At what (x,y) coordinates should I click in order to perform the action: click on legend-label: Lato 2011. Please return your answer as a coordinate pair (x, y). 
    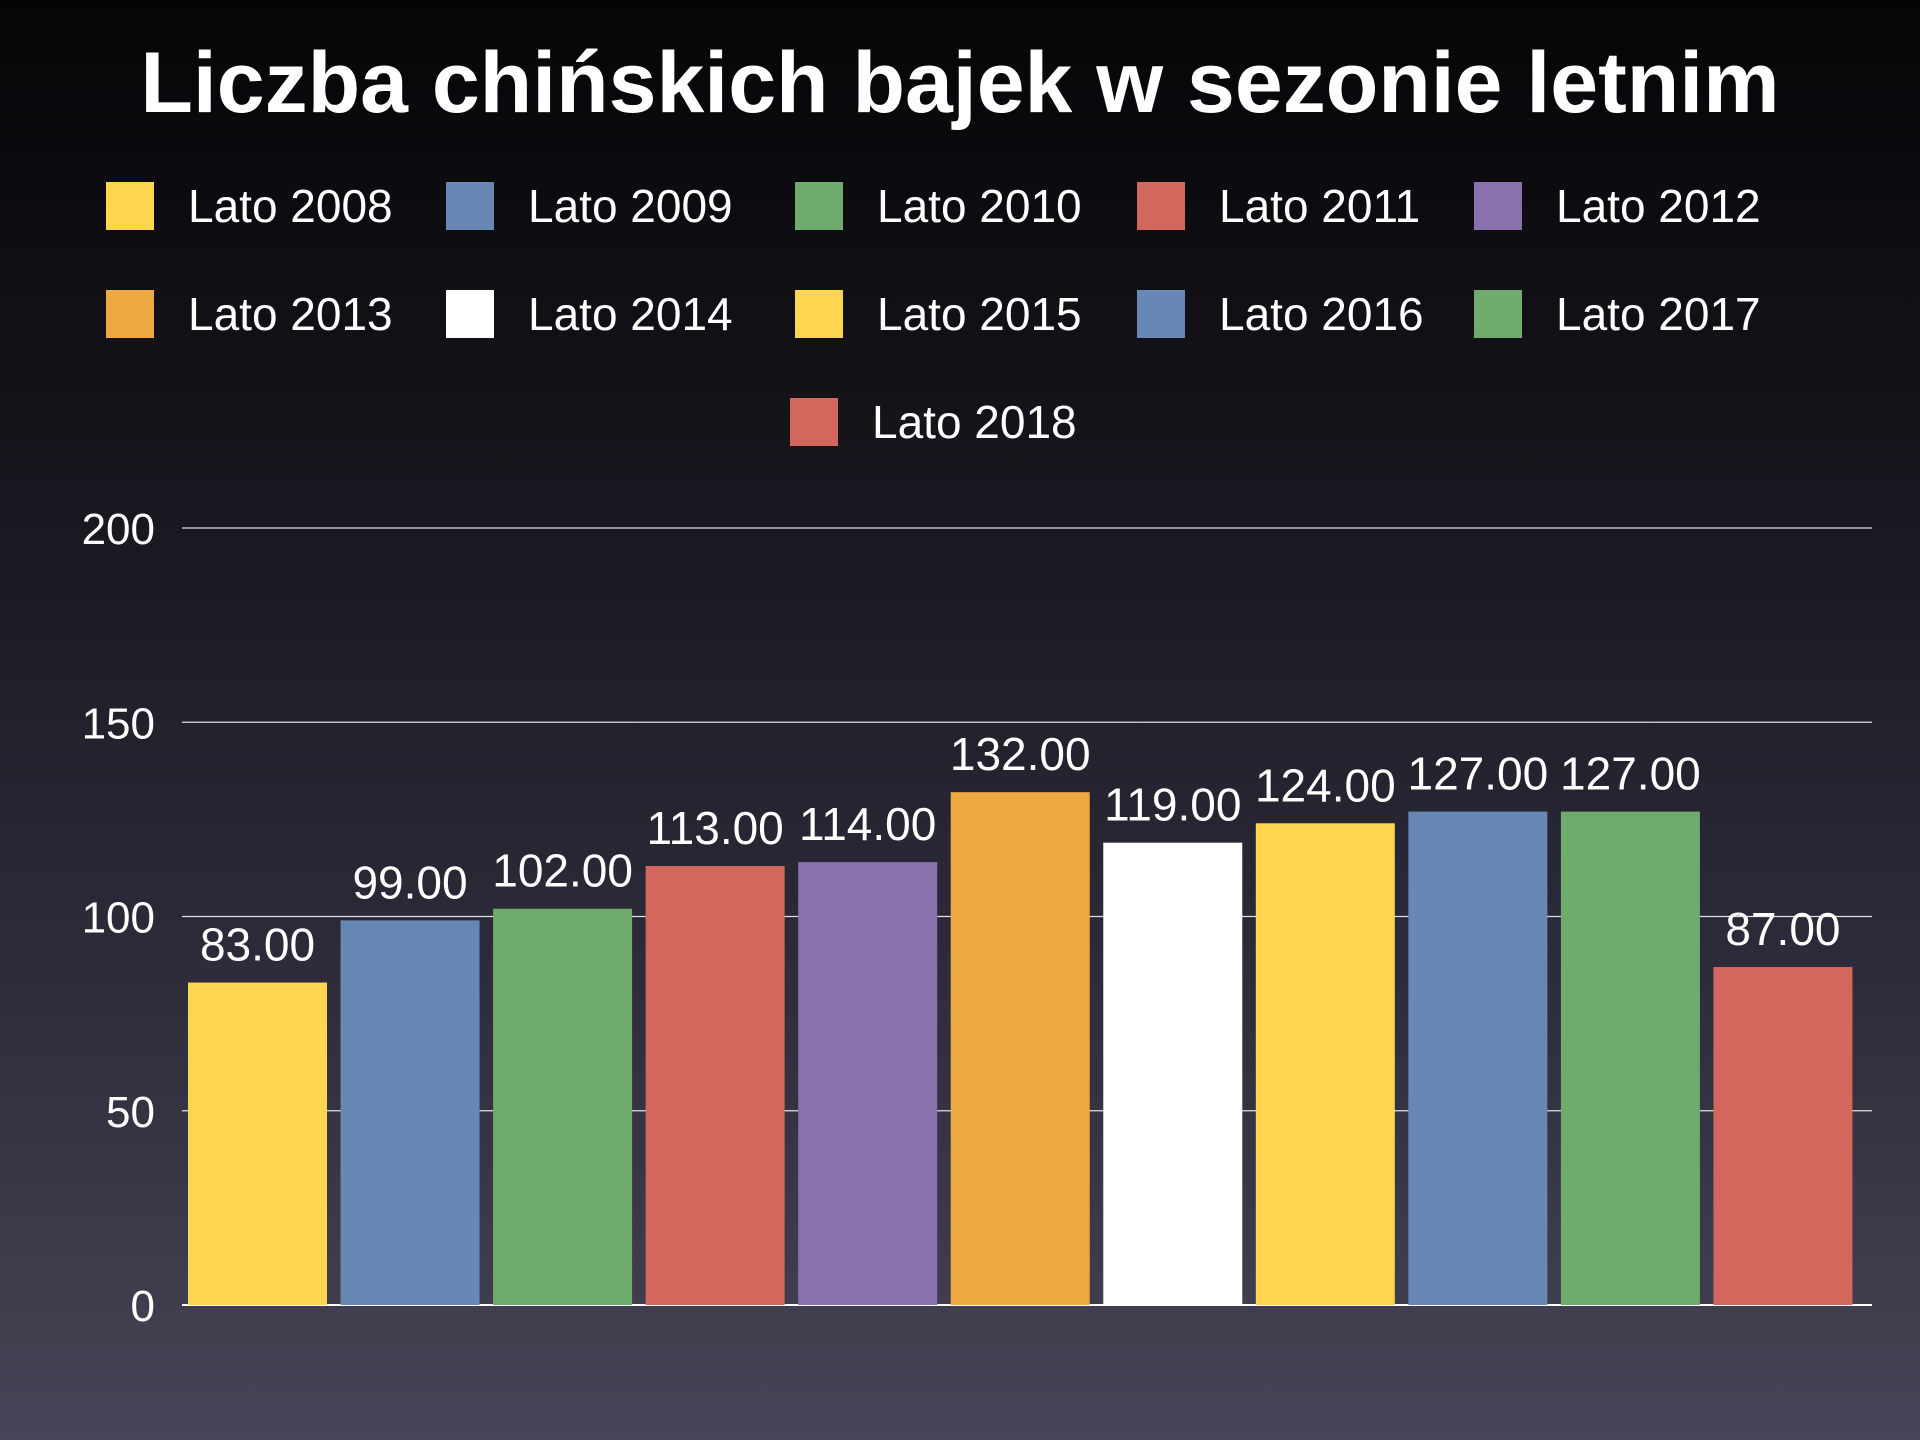
    Looking at the image, I should click on (1320, 206).